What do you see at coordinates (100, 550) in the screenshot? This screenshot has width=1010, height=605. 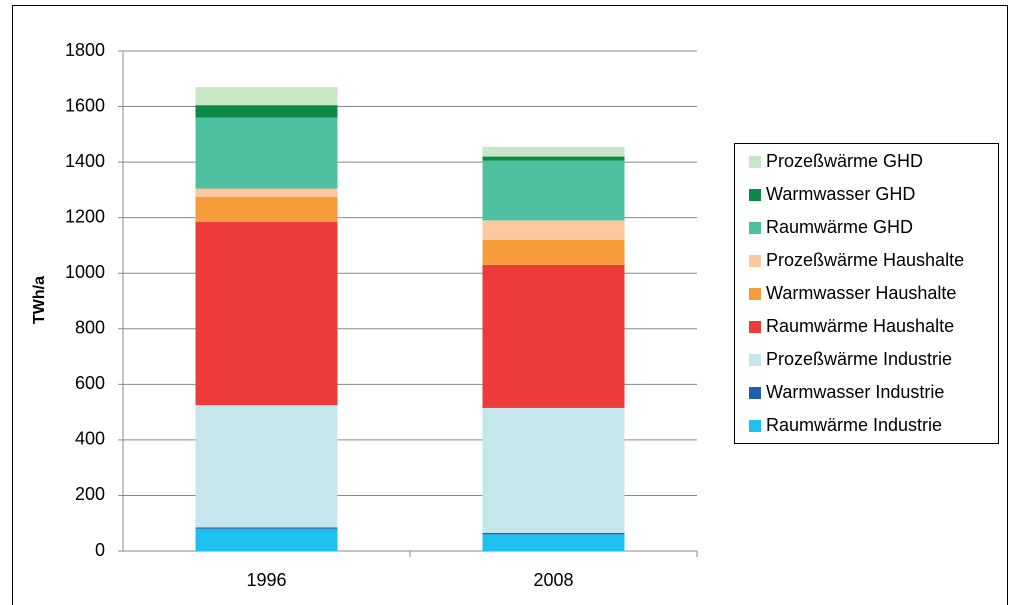 I see `y-tick-label: 0` at bounding box center [100, 550].